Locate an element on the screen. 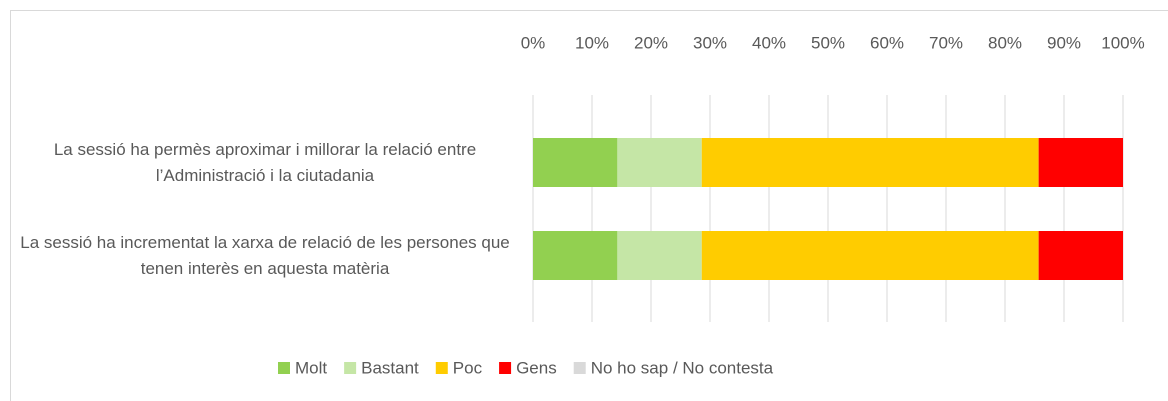 Image resolution: width=1168 pixels, height=401 pixels. legend-label: Poc is located at coordinates (468, 367).